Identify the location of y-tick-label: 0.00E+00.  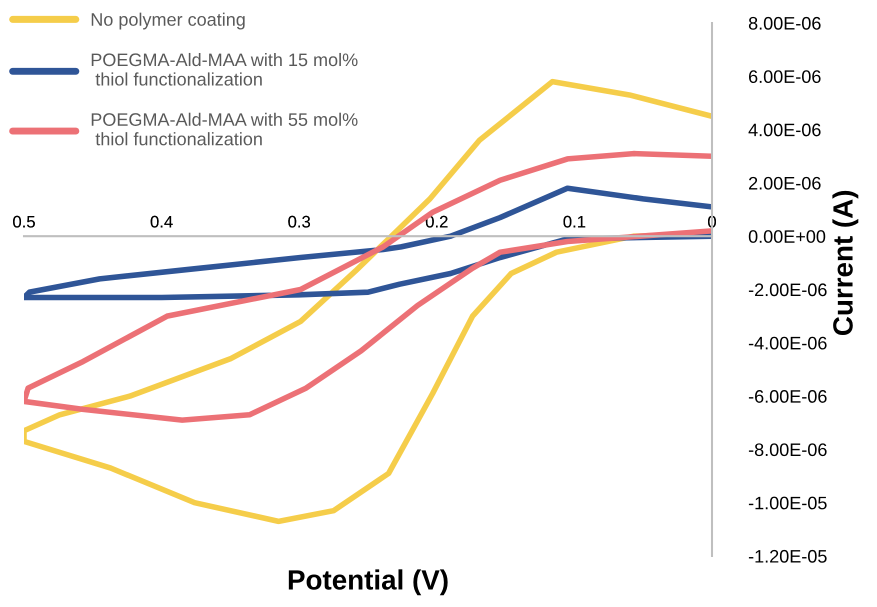
(787, 236).